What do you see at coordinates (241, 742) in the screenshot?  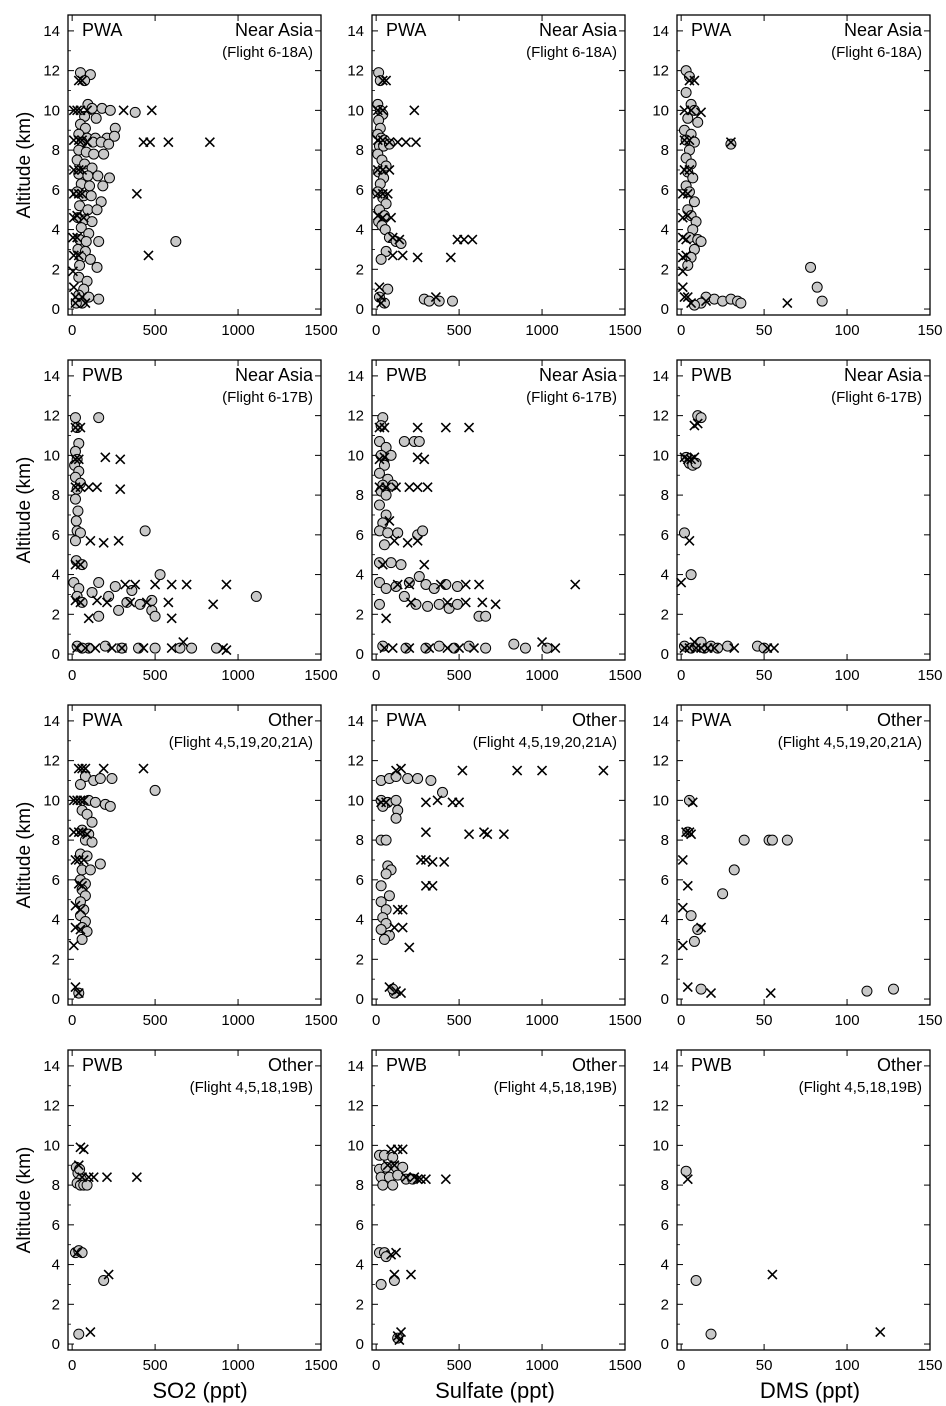 I see `panel-flight: (Flight 4,5,19,20,21A)` at bounding box center [241, 742].